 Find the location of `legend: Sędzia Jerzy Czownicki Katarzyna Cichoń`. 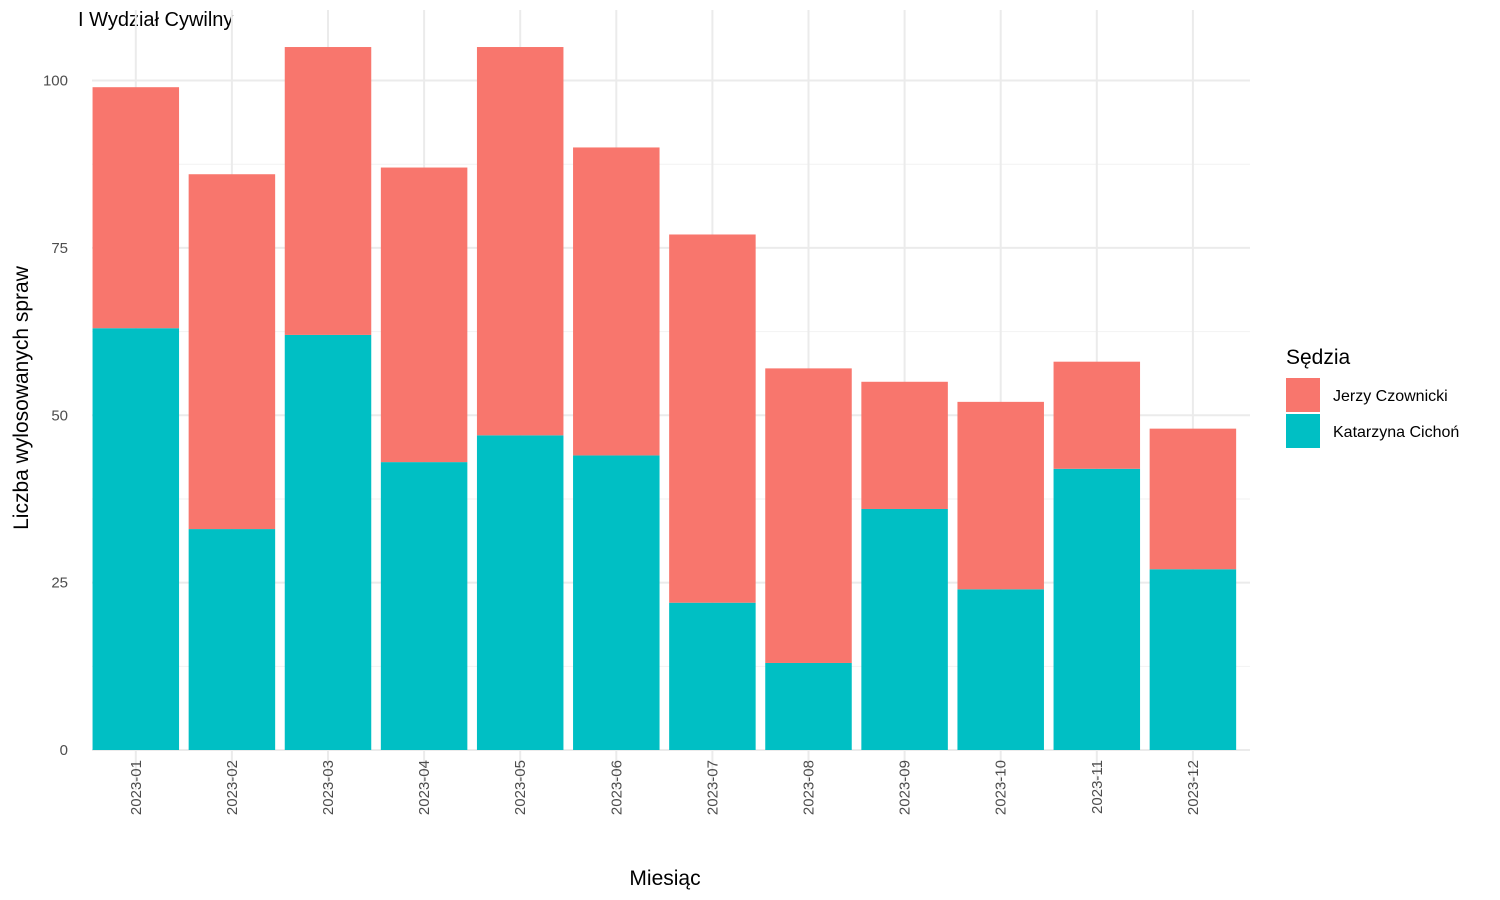

legend: Sędzia Jerzy Czownicki Katarzyna Cichoń is located at coordinates (1372, 397).